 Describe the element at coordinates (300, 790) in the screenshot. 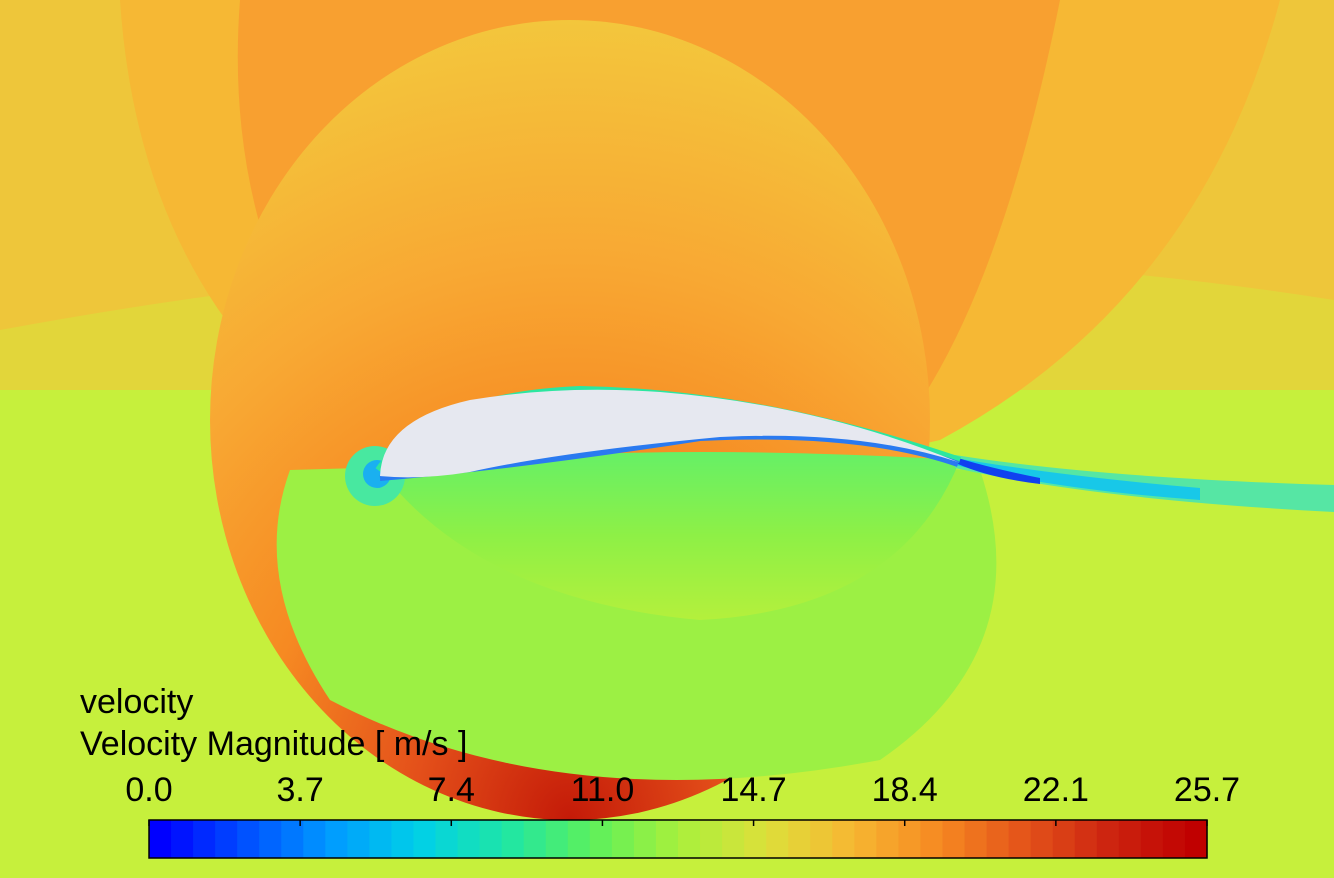

I see `colorbar-tick-label: 3.7` at that location.